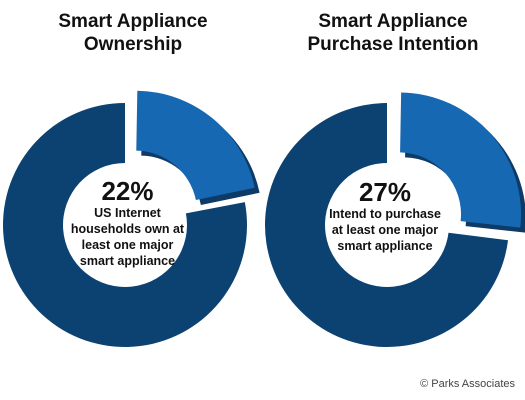  Describe the element at coordinates (467, 384) in the screenshot. I see `copyright-credit: © Parks Associates` at that location.